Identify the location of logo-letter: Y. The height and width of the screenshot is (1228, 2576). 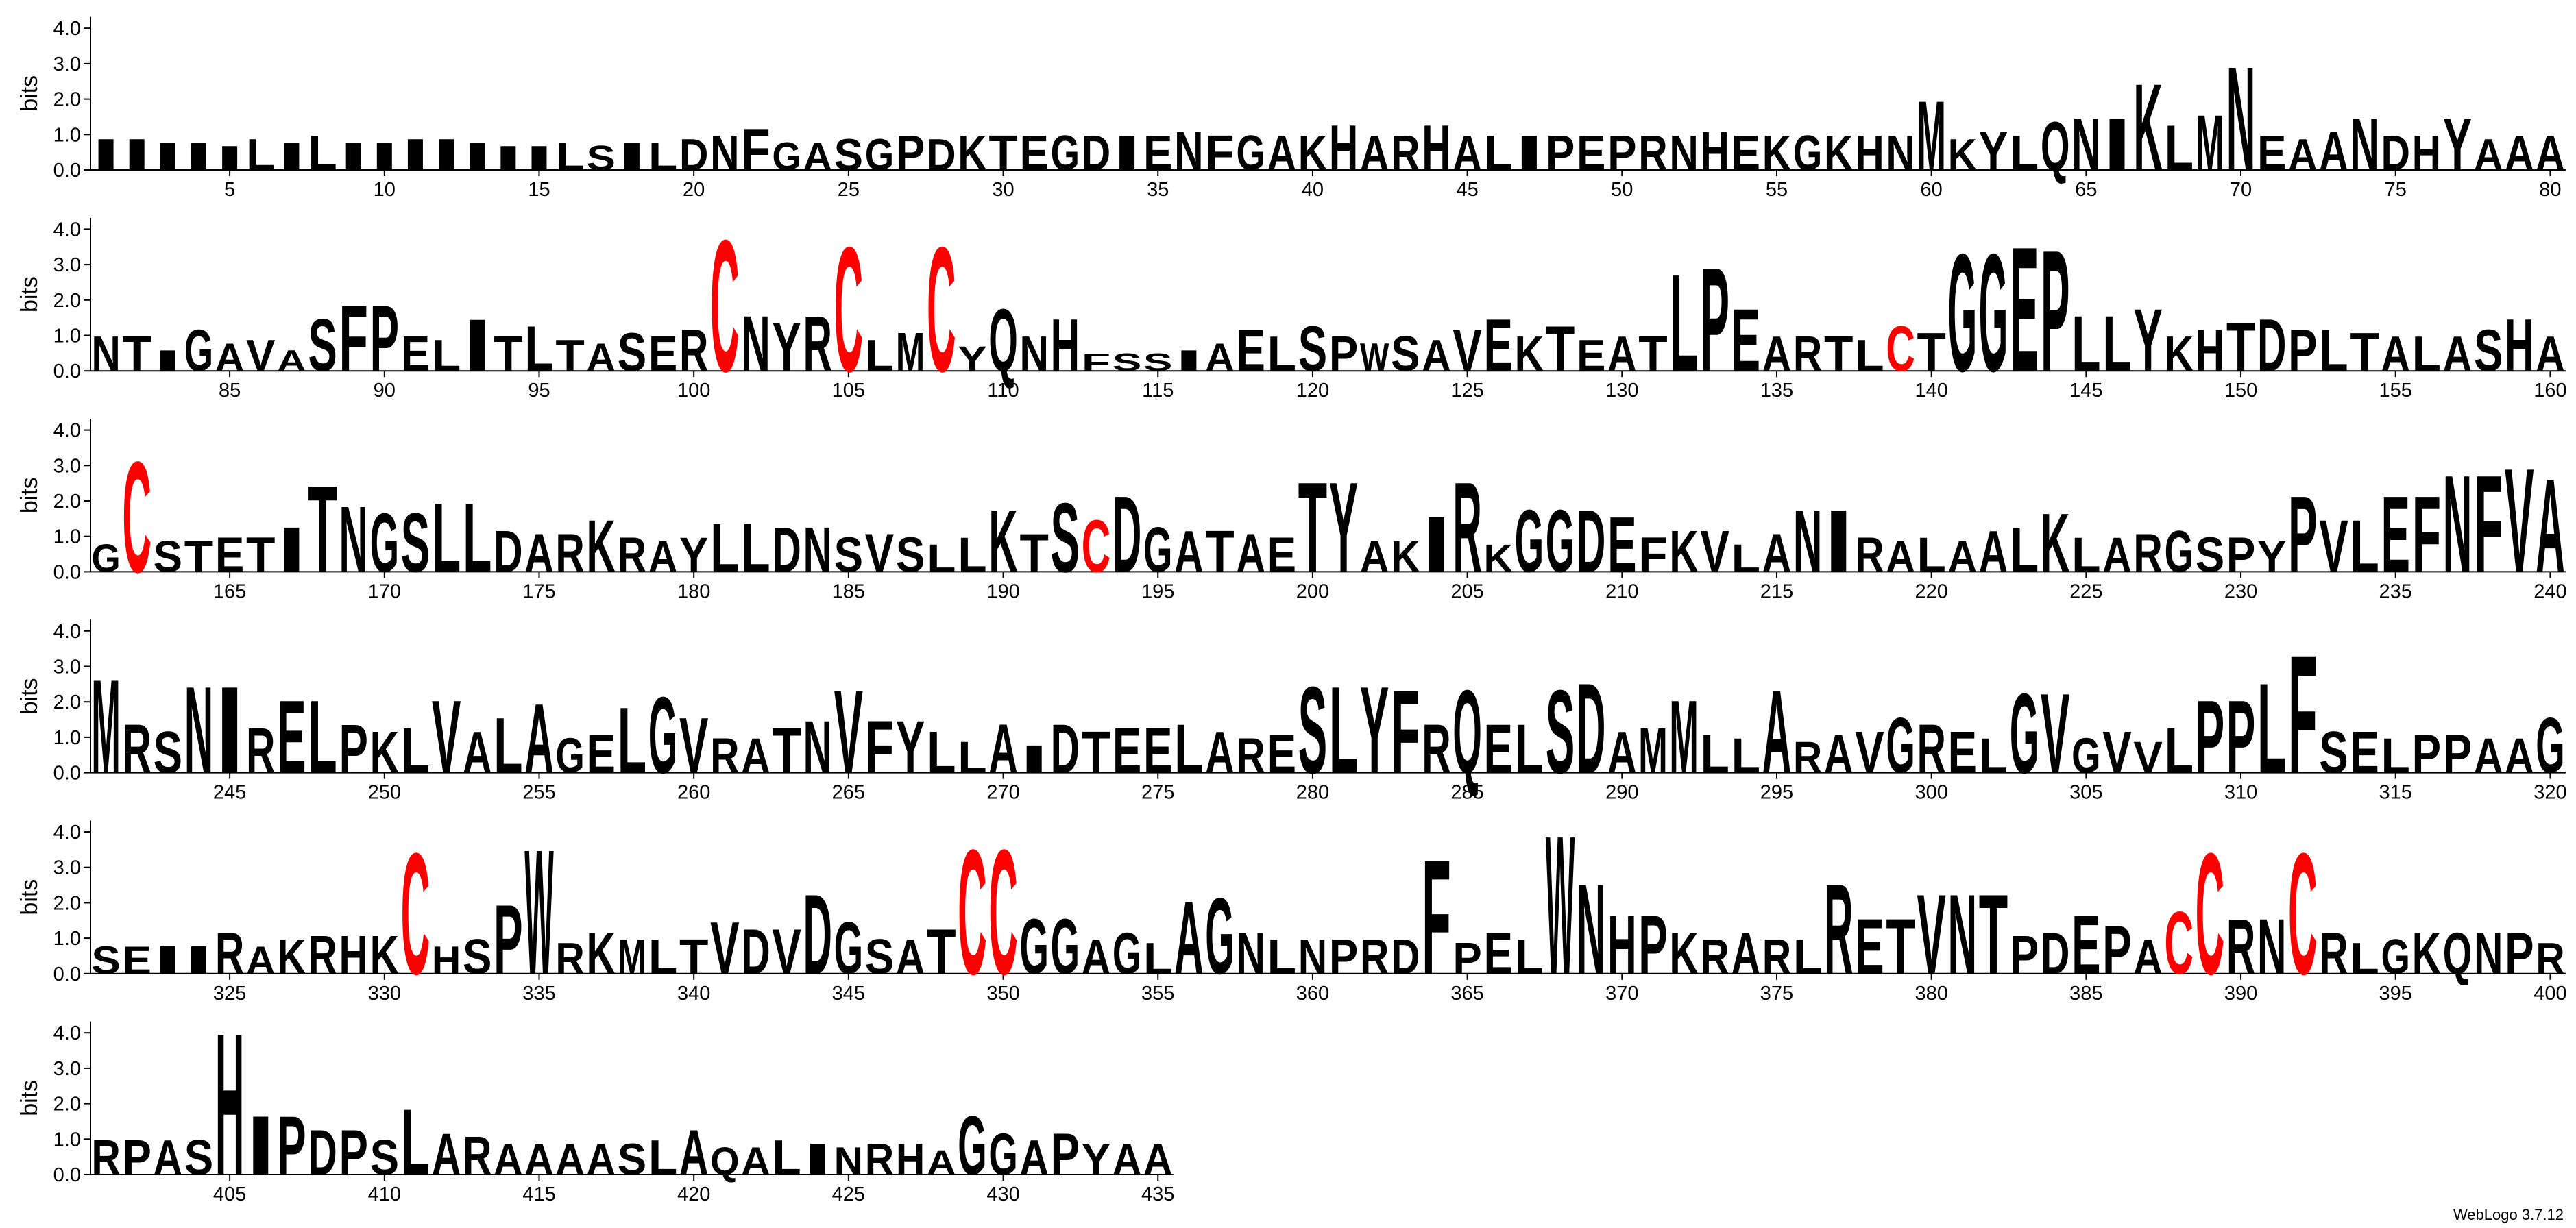
(910, 748).